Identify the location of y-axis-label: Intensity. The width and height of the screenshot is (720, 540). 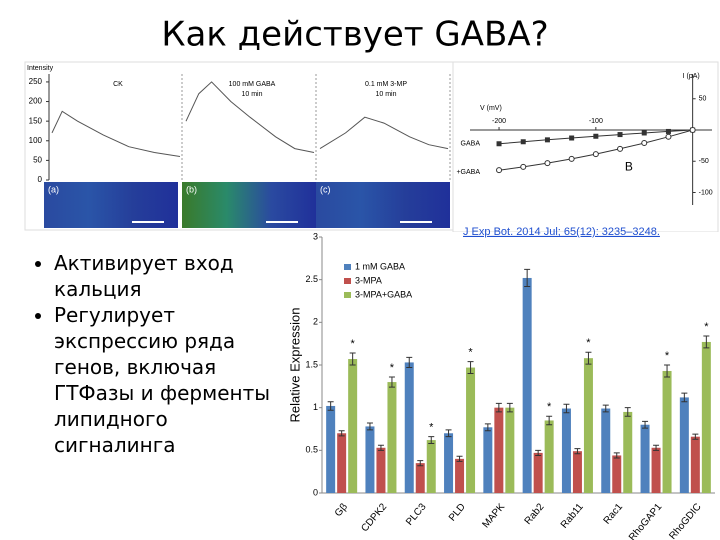
(40, 68).